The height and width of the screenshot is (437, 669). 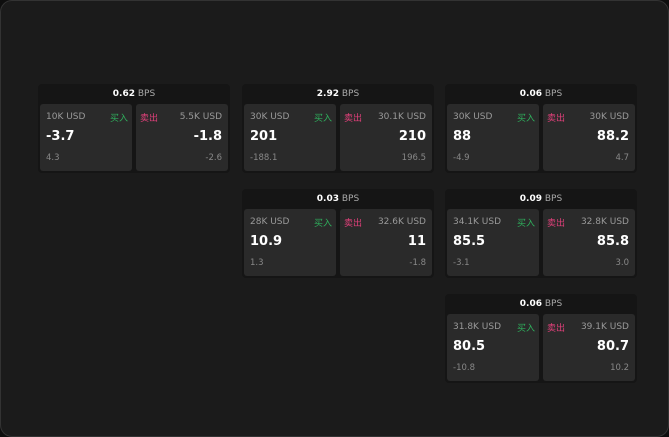 I want to click on sell-panel: 卖出 32.8K USD 85.8 3.0, so click(x=589, y=242).